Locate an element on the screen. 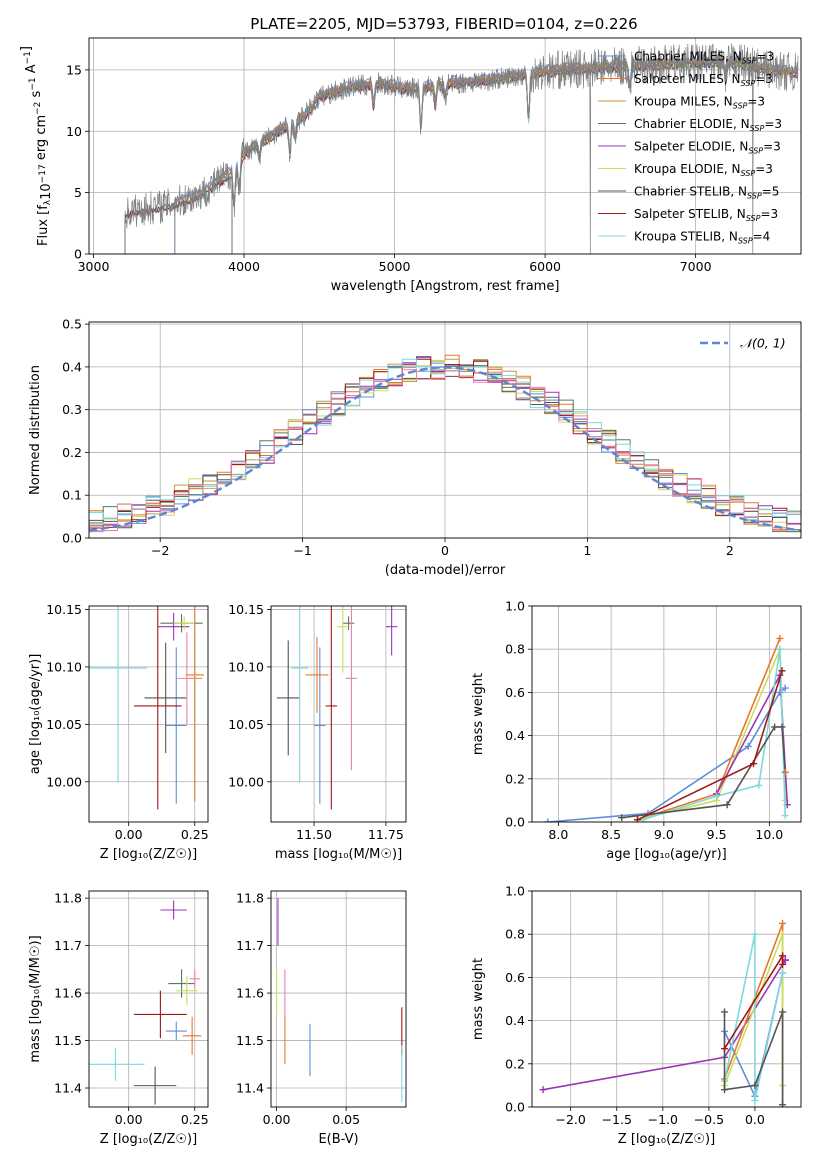 The image size is (819, 1170). x-tick-label: 2 is located at coordinates (730, 550).